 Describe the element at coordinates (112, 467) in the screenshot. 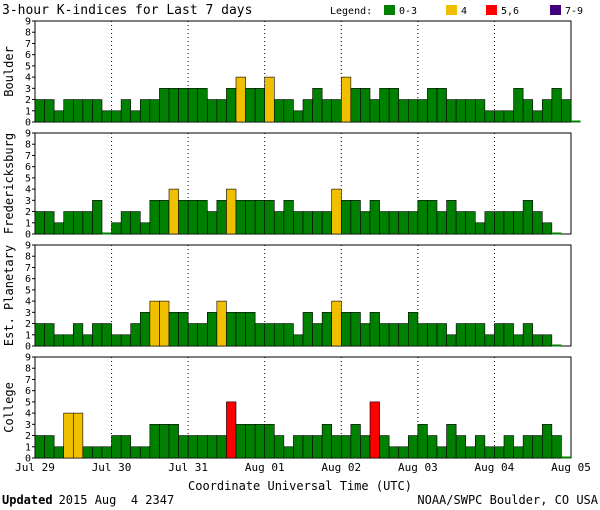

I see `x-tick-label: Jul 30` at that location.